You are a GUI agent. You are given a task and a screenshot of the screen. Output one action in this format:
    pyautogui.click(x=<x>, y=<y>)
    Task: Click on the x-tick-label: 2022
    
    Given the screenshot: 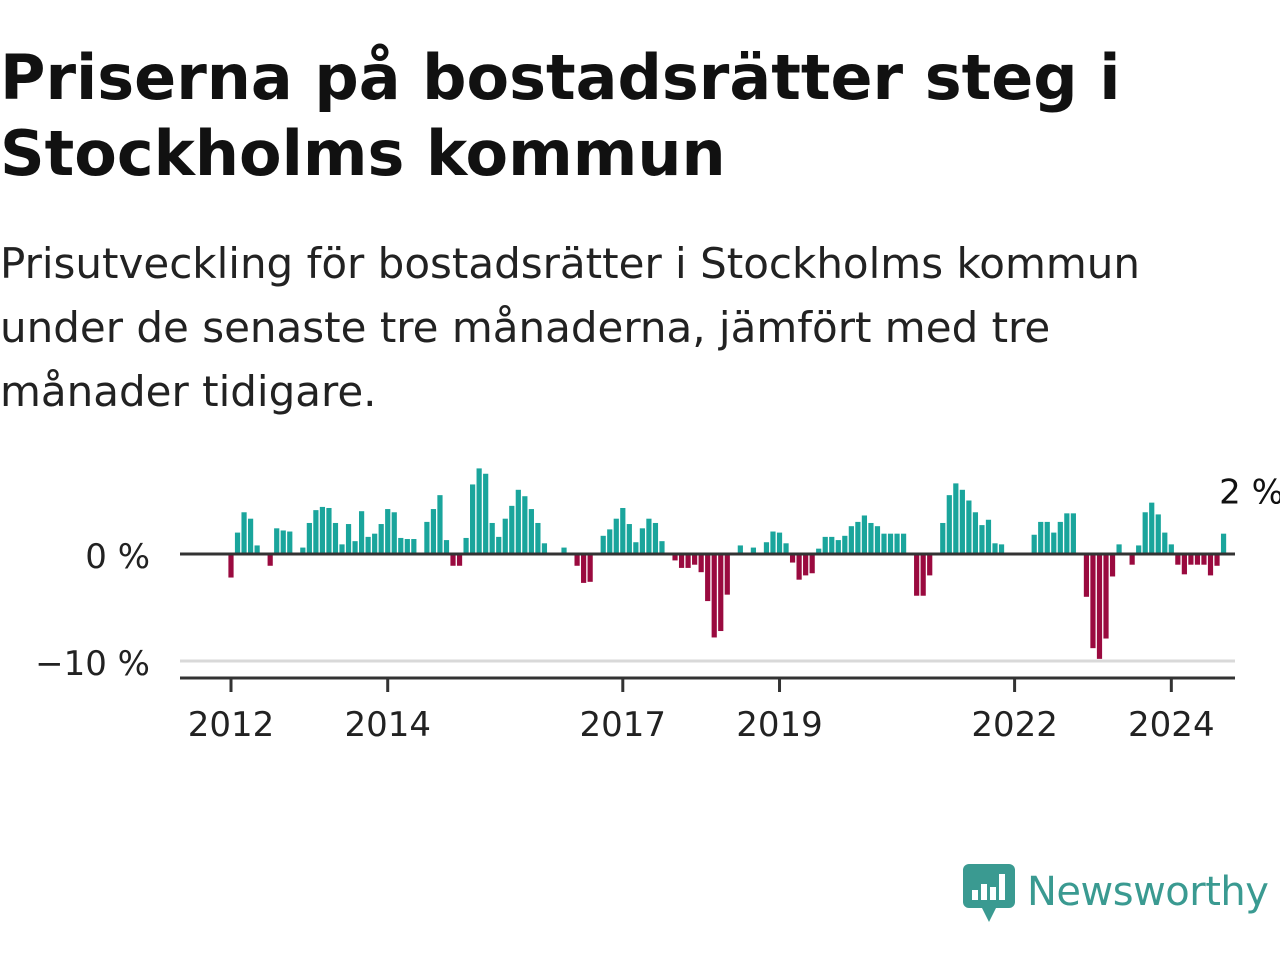 What is the action you would take?
    pyautogui.click(x=1014, y=725)
    